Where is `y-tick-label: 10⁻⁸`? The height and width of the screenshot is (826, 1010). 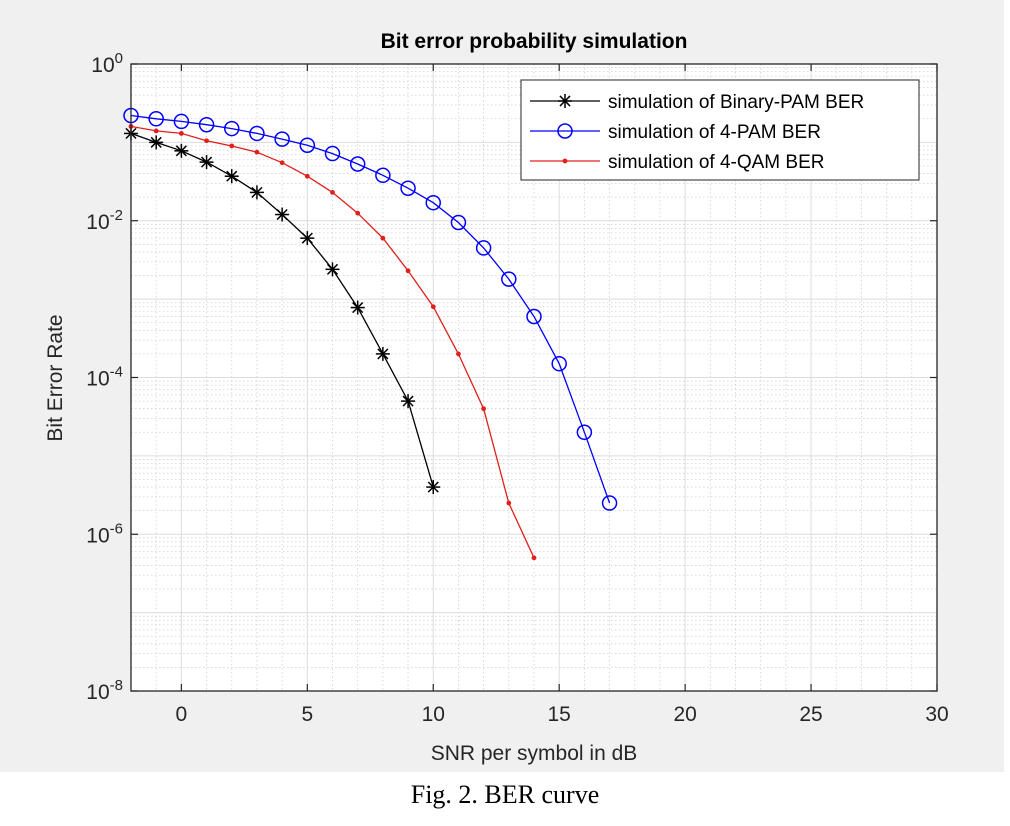 y-tick-label: 10⁻⁸ is located at coordinates (104, 690).